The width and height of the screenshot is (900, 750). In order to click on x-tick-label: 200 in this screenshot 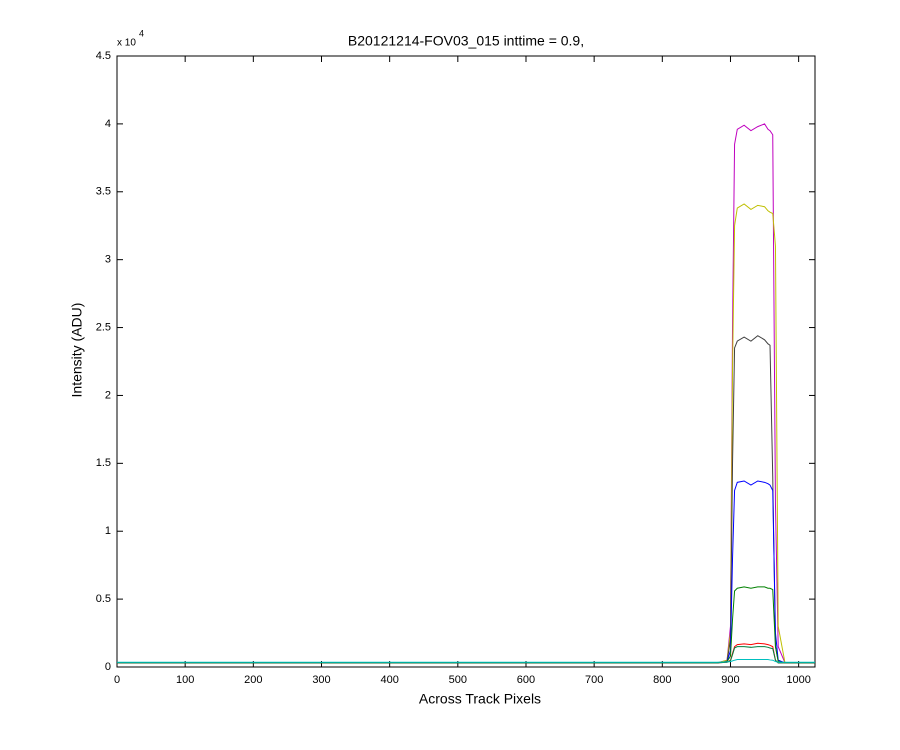, I will do `click(253, 680)`.